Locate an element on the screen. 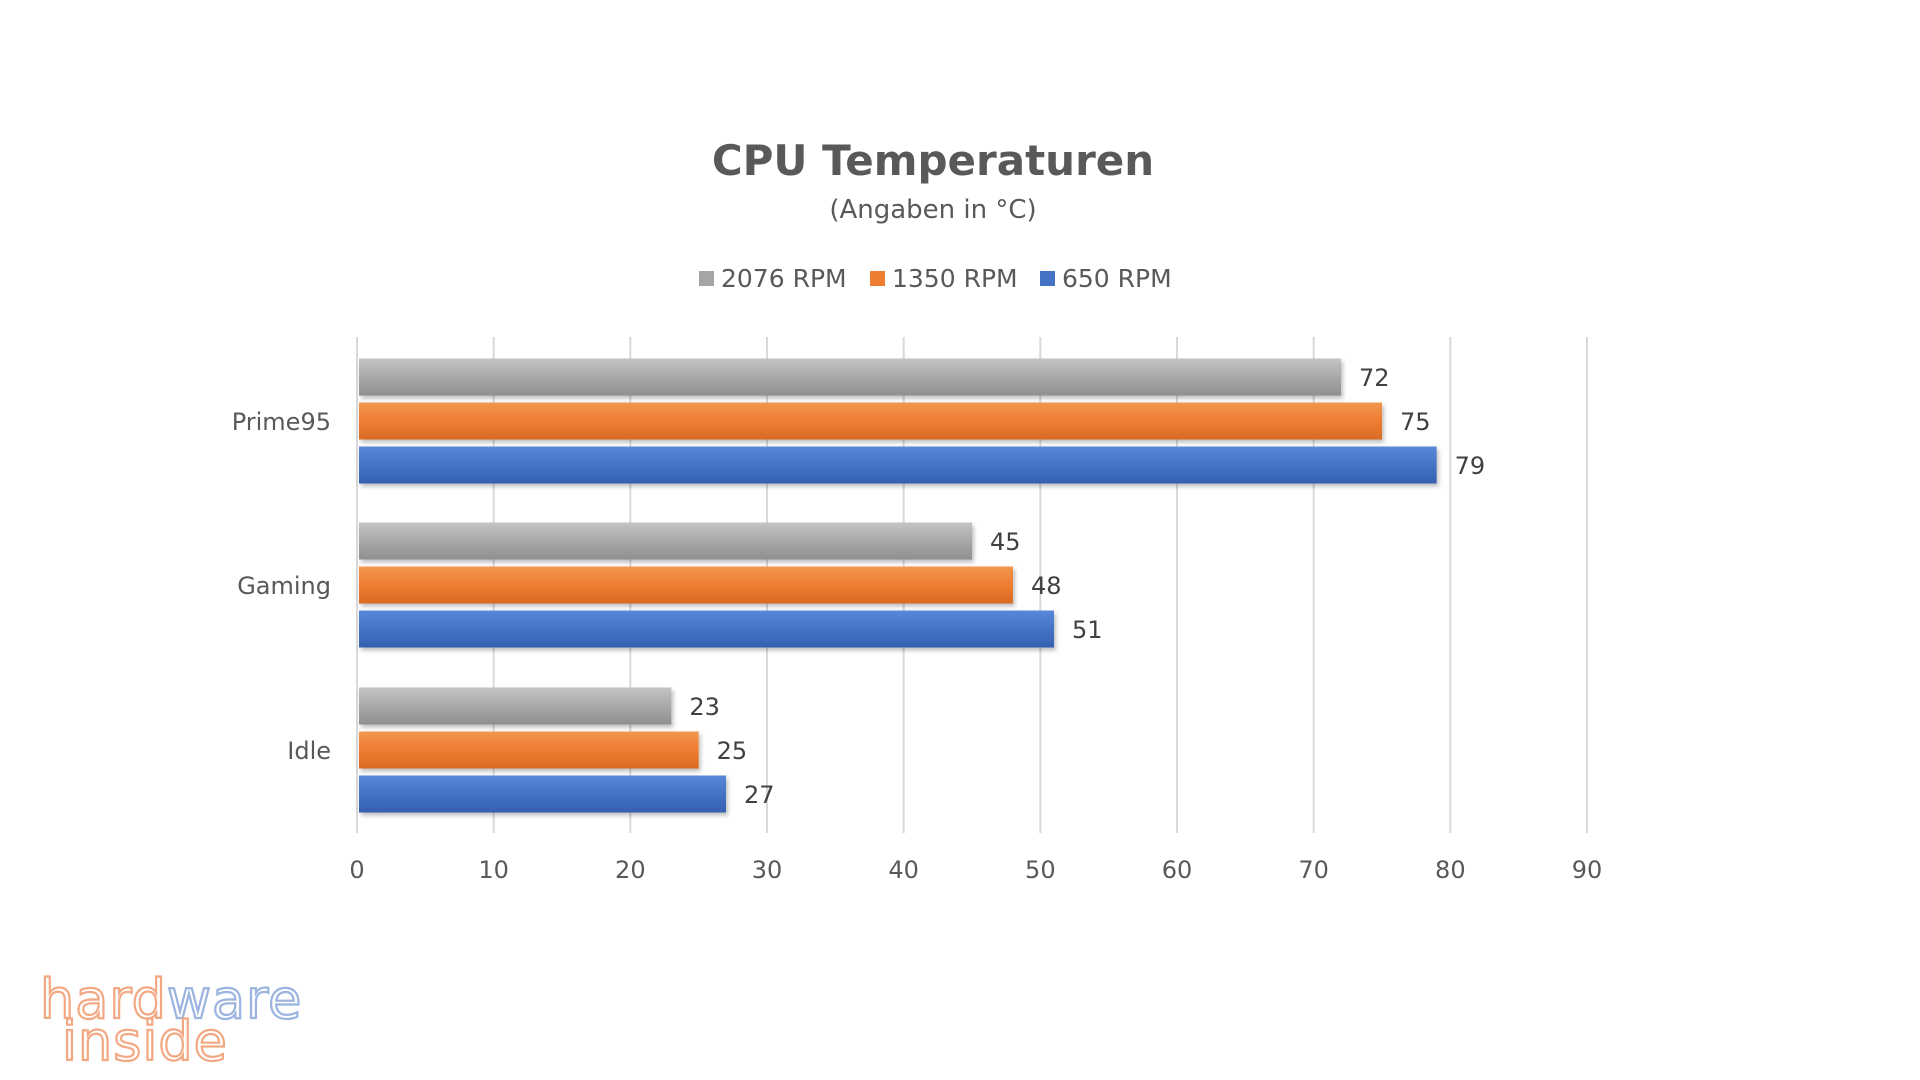 This screenshot has height=1080, width=1920. x-tick-0: 0 is located at coordinates (356, 870).